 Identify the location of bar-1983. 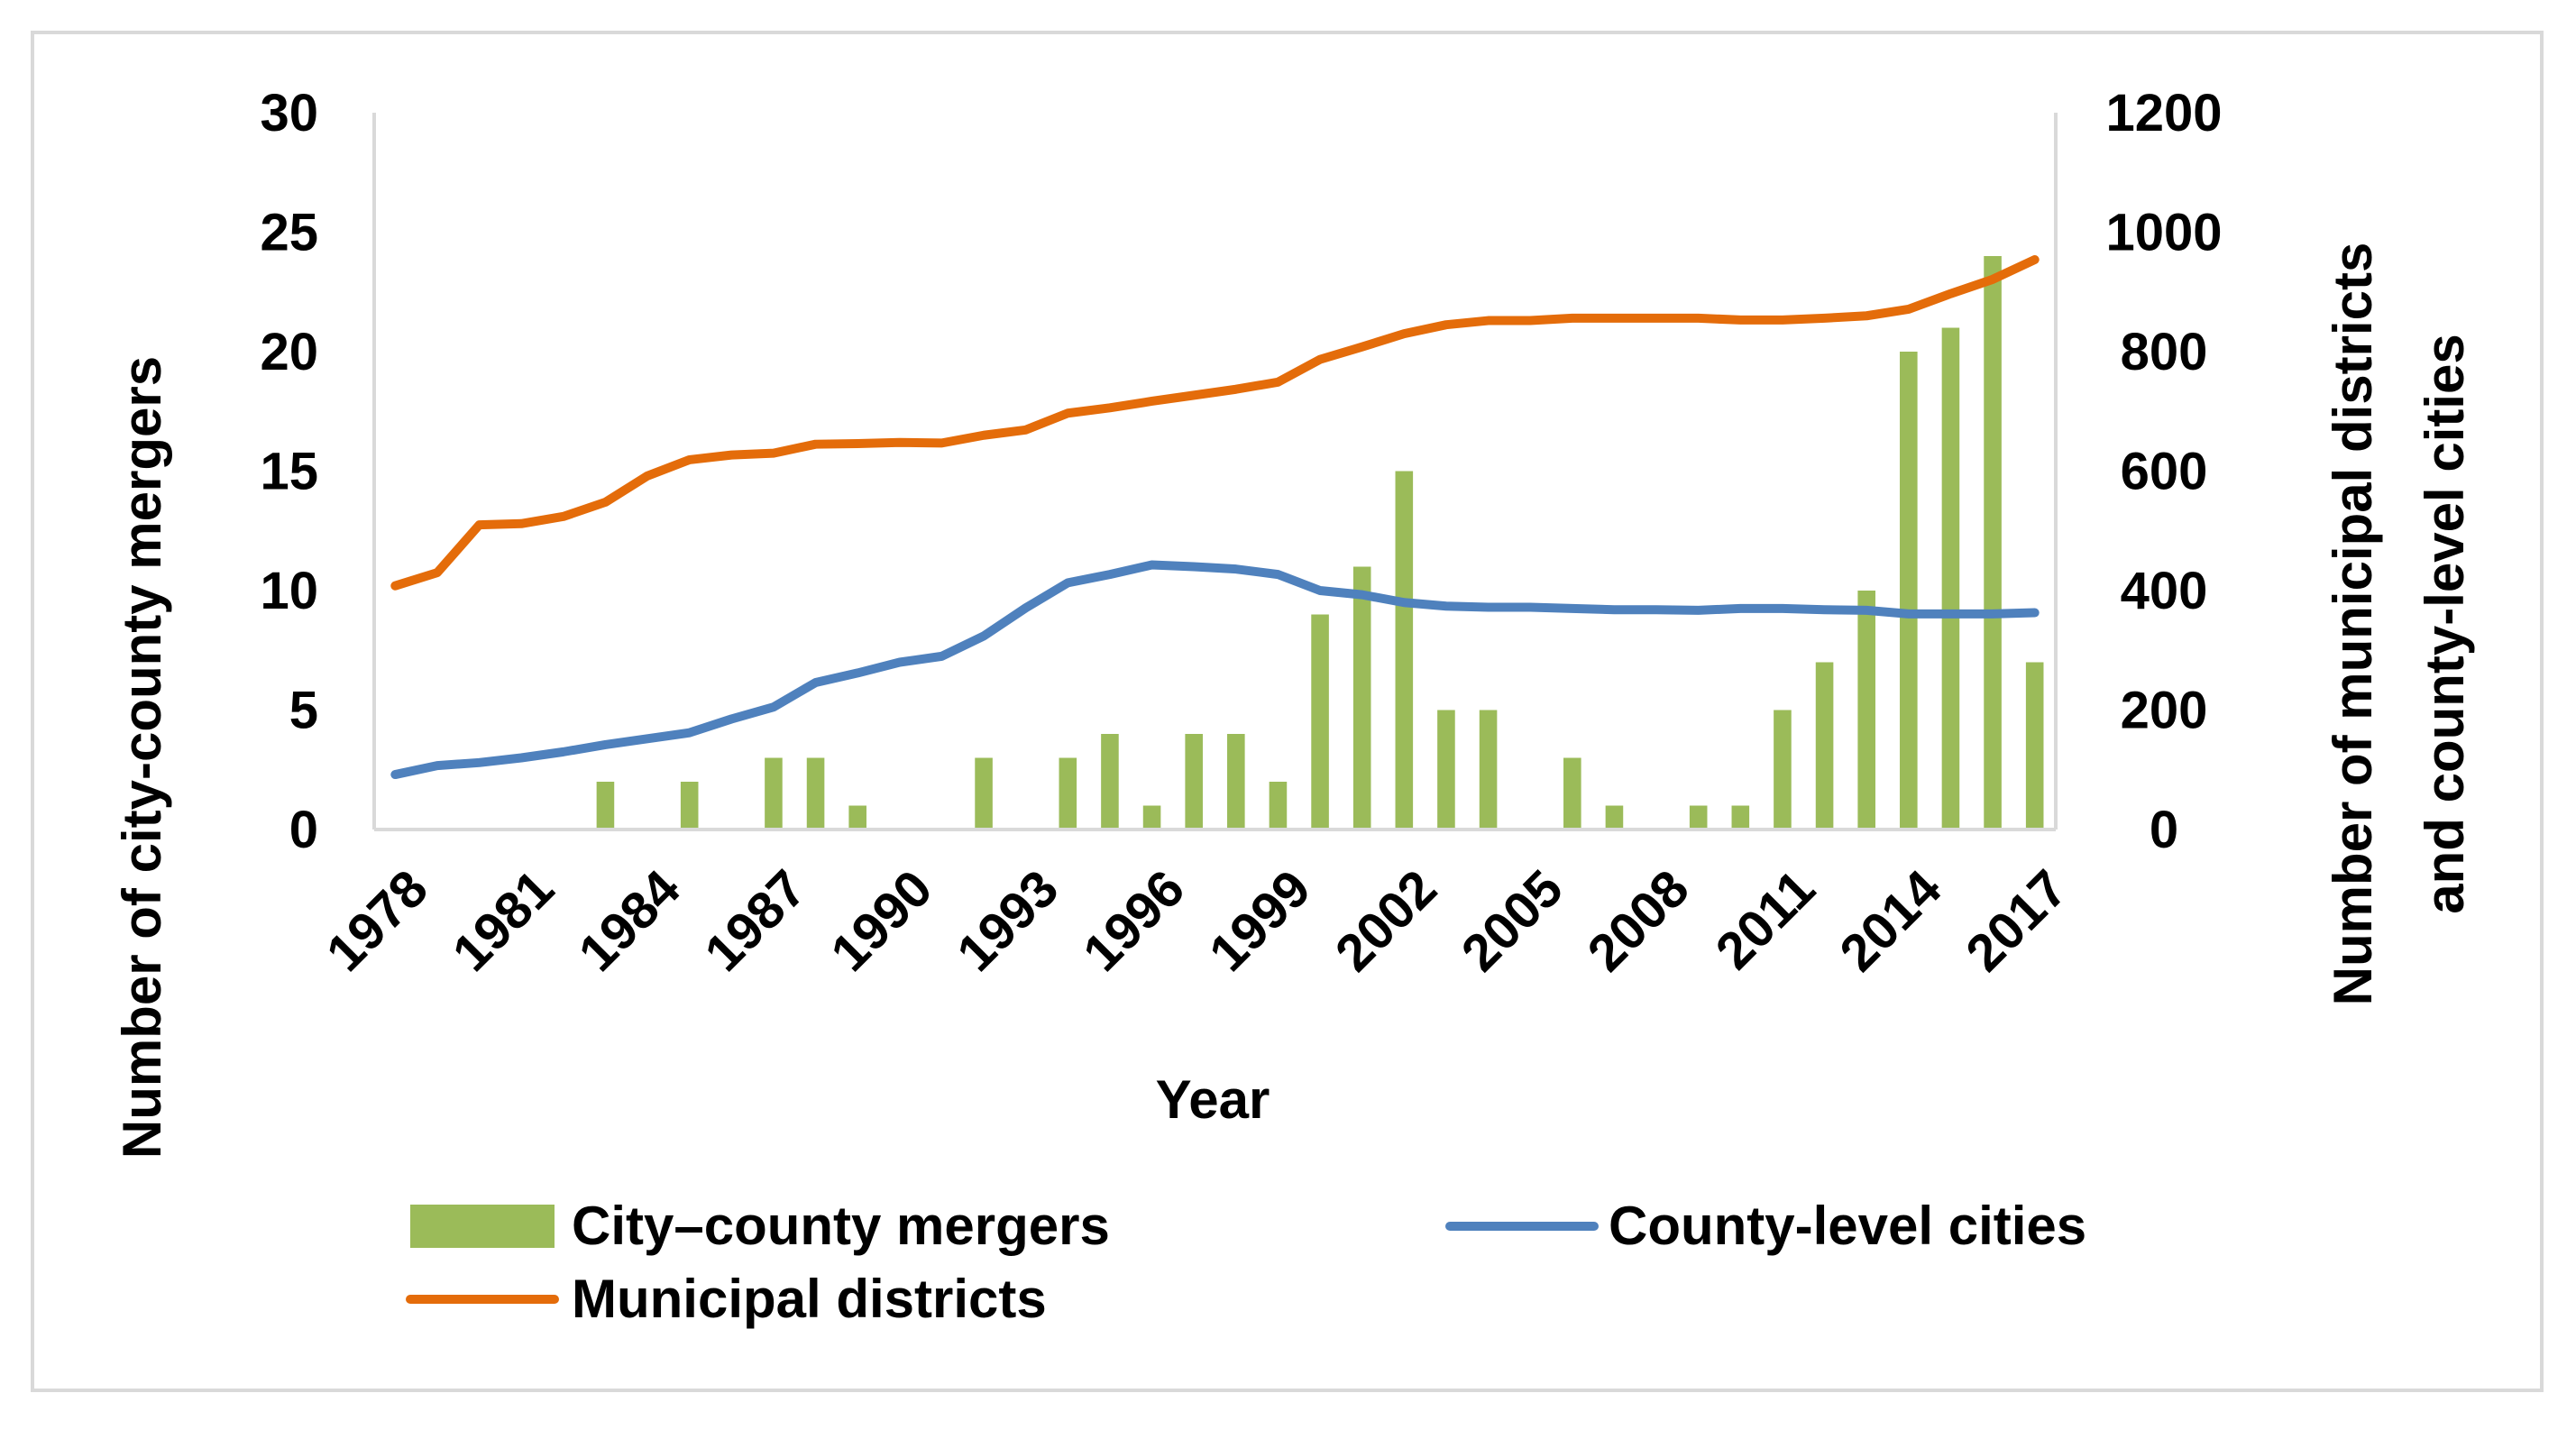
(605, 806).